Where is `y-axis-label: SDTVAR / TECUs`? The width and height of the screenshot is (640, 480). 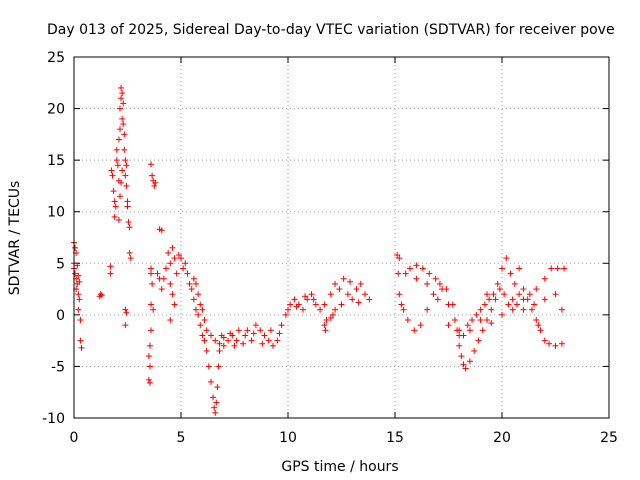
y-axis-label: SDTVAR / TECUs is located at coordinates (15, 238).